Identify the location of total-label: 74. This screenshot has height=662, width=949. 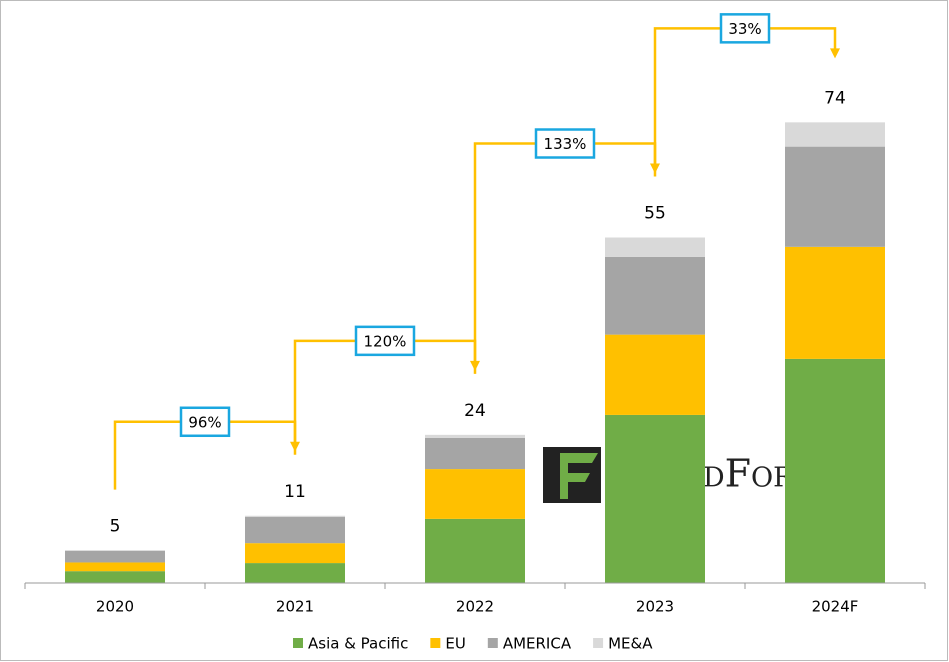
(835, 98).